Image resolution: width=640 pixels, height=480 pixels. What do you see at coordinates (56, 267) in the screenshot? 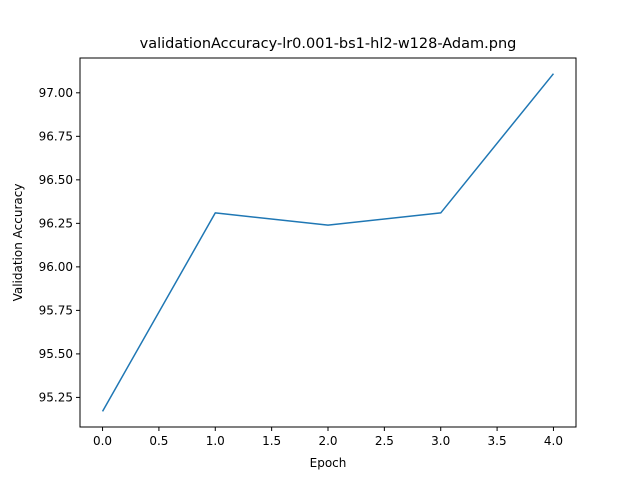
I see `y-tick-label: 96.00` at bounding box center [56, 267].